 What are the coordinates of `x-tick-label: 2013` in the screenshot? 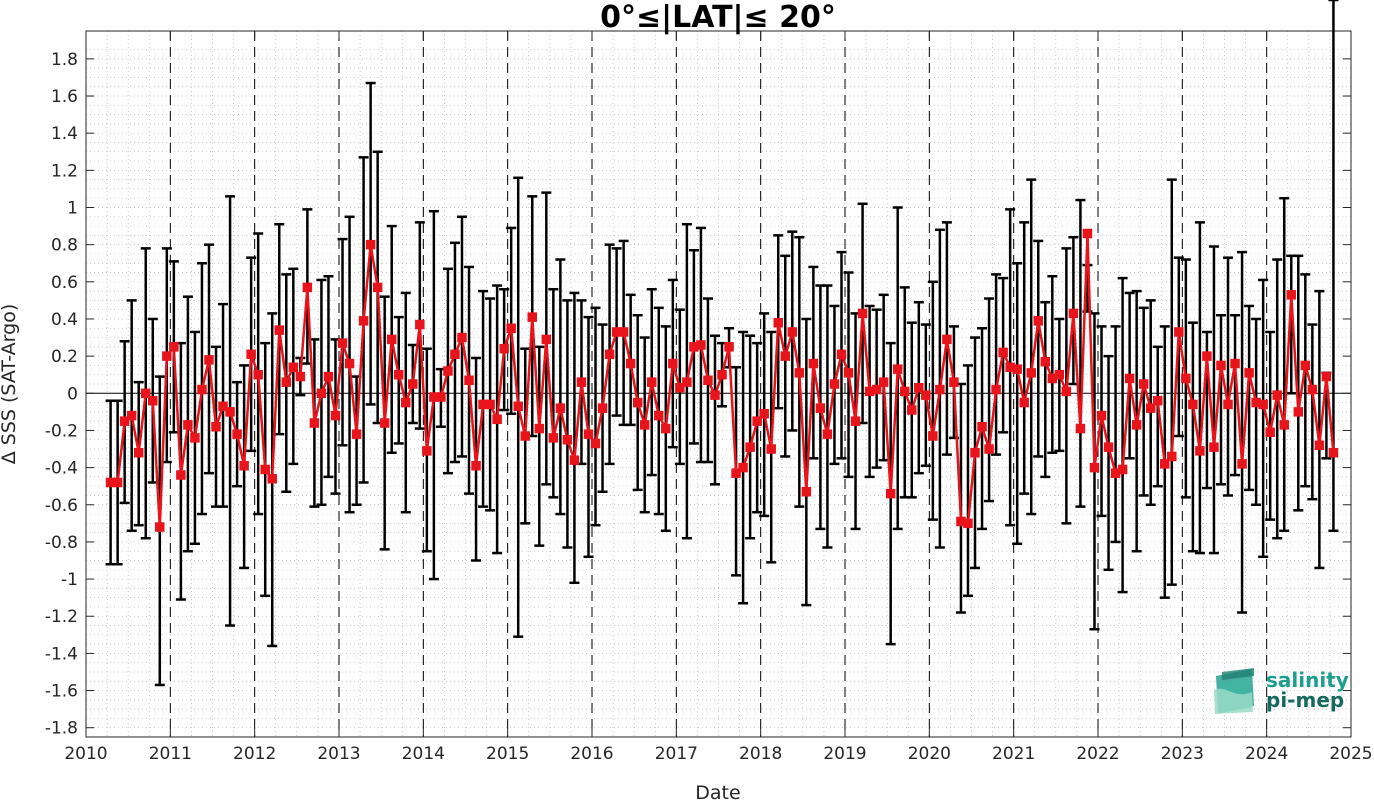 It's located at (338, 754).